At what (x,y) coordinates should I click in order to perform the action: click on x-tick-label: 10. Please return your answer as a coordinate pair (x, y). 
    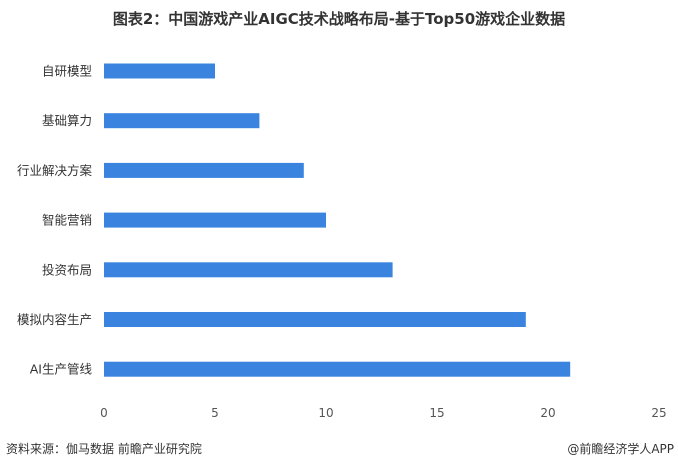
    Looking at the image, I should click on (325, 413).